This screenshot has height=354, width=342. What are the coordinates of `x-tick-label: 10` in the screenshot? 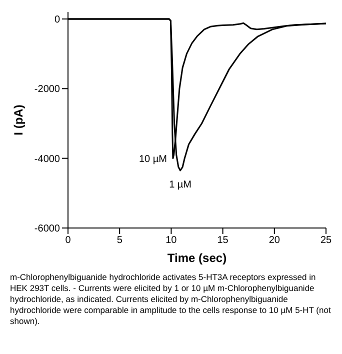 It's located at (172, 240).